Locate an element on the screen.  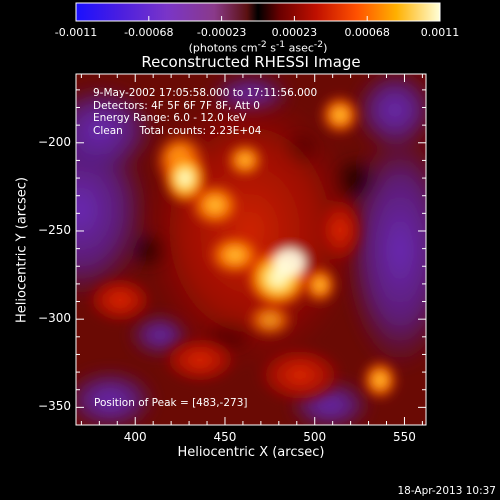
colorbar-tick-label: 0.00068 is located at coordinates (367, 32).